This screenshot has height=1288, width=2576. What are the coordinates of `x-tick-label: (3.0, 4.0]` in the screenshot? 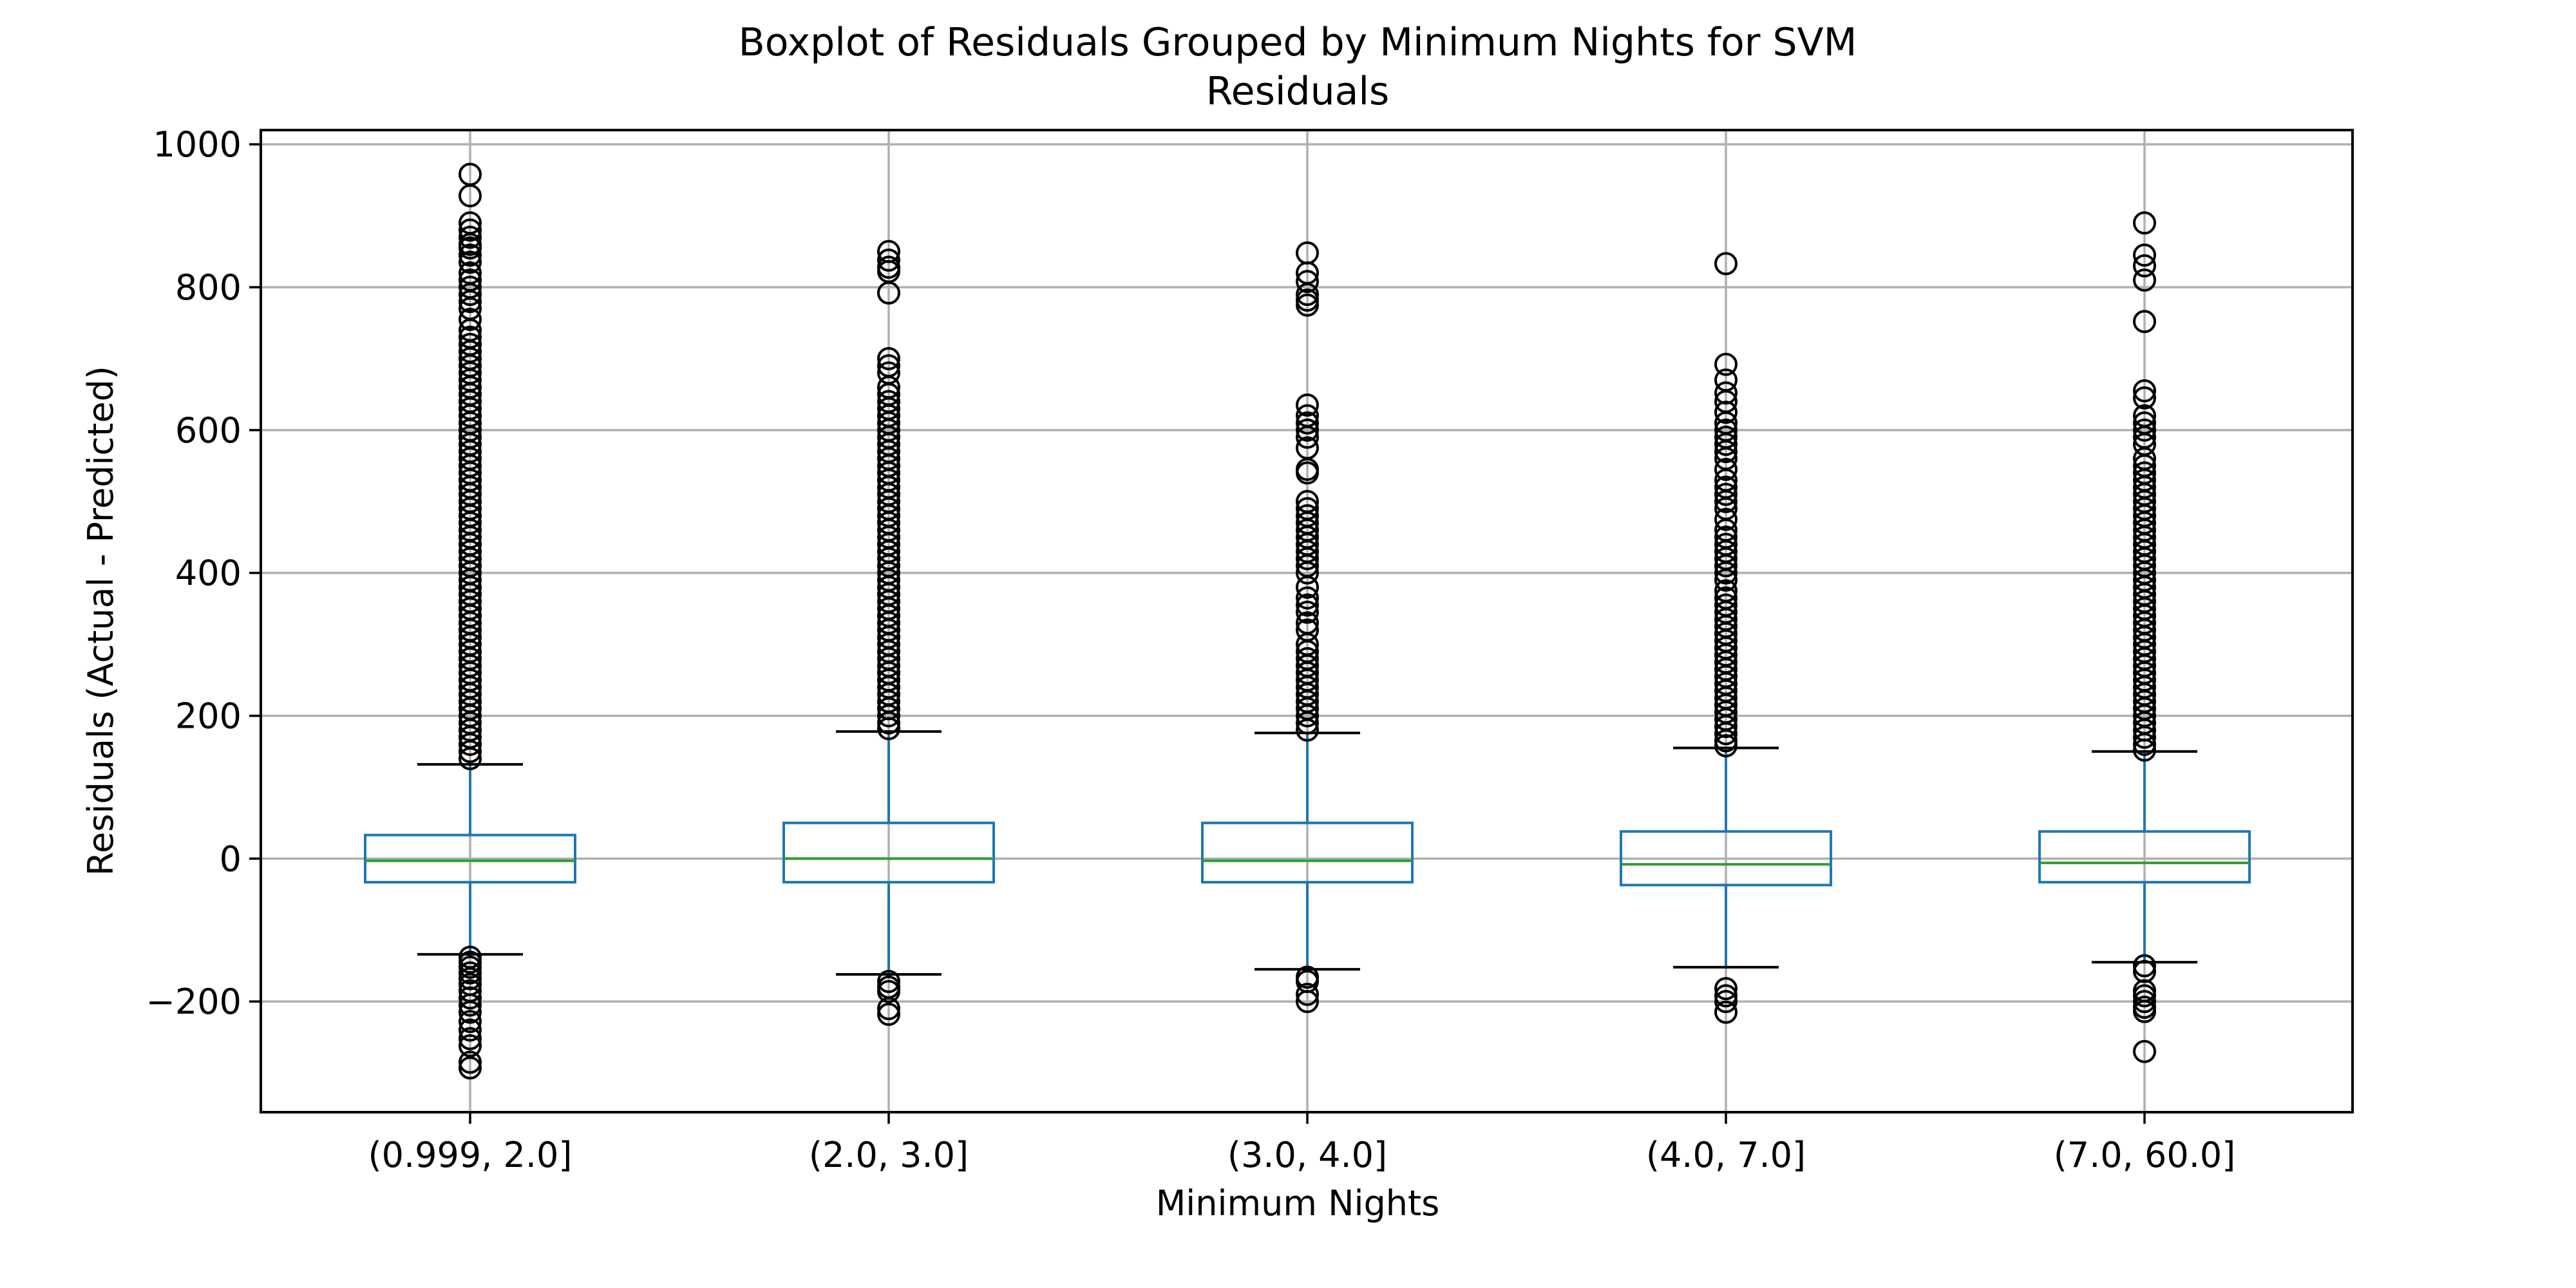 It's located at (1307, 1155).